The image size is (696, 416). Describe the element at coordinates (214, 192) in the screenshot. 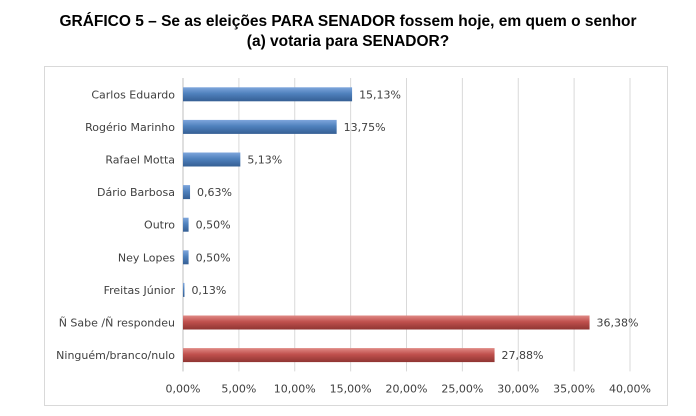

I see `data-label: 0,63%` at that location.